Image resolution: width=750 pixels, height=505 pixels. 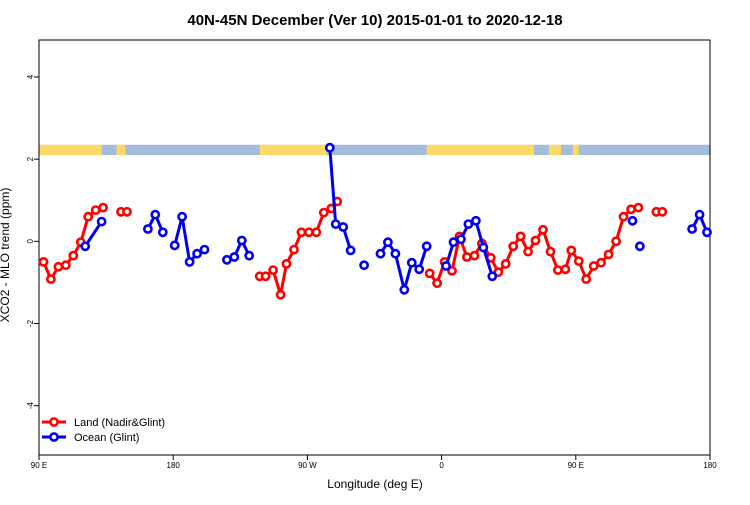 I want to click on y-axis-label: XCO2 - MLO trend (ppm), so click(x=6, y=255).